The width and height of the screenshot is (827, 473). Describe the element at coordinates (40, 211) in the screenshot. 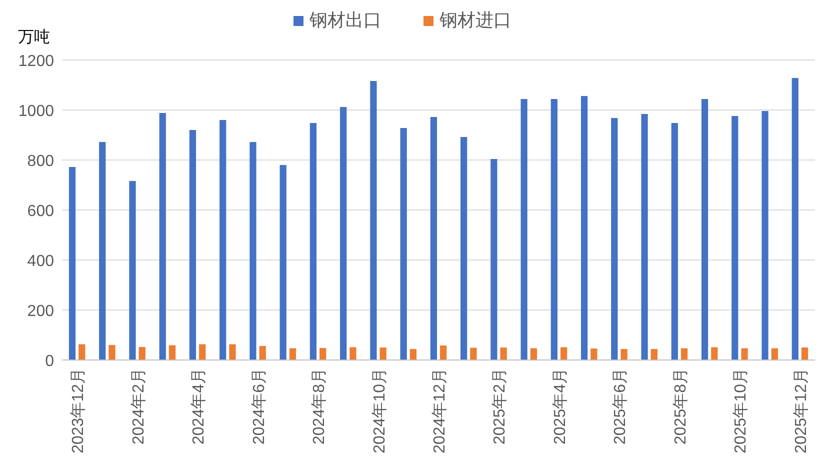

I see `y-tick-label: 600` at that location.